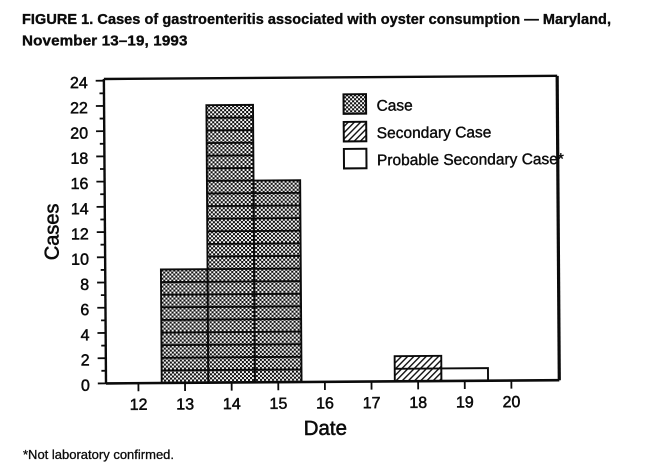 This screenshot has width=650, height=473. What do you see at coordinates (79, 83) in the screenshot?
I see `svg-text: 24` at bounding box center [79, 83].